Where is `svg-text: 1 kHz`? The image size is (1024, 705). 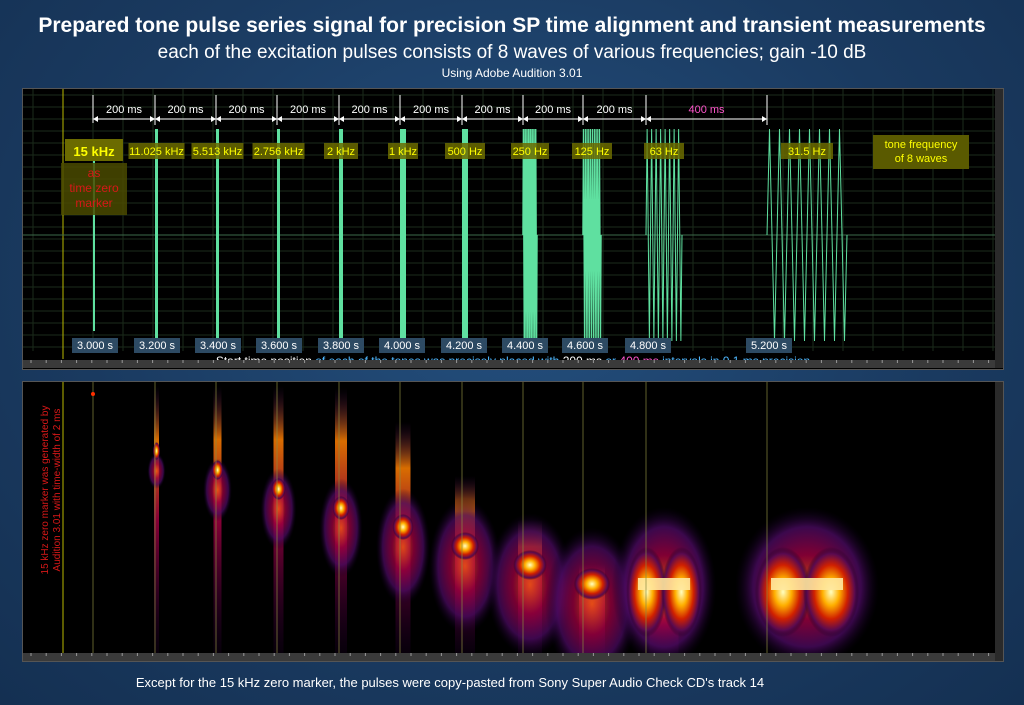 svg-text: 1 kHz is located at coordinates (403, 152).